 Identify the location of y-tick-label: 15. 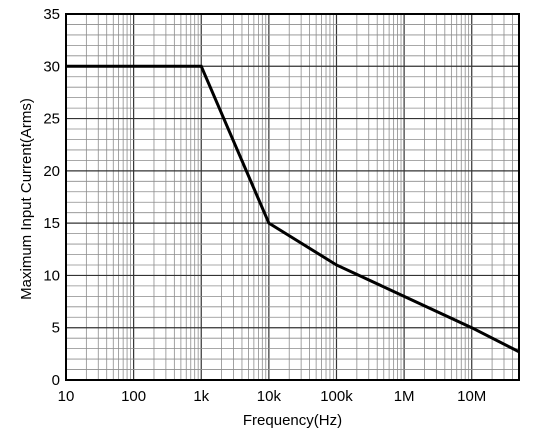
(51, 223).